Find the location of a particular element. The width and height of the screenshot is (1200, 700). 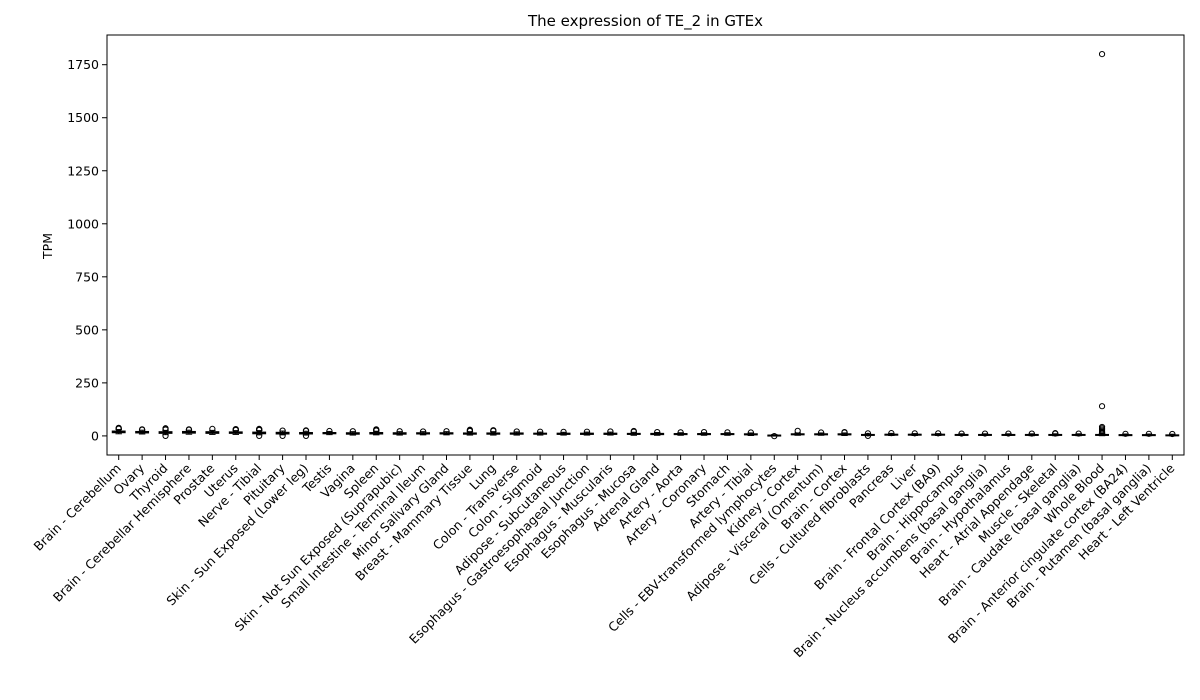

y-tick-label: 500 is located at coordinates (87, 329).